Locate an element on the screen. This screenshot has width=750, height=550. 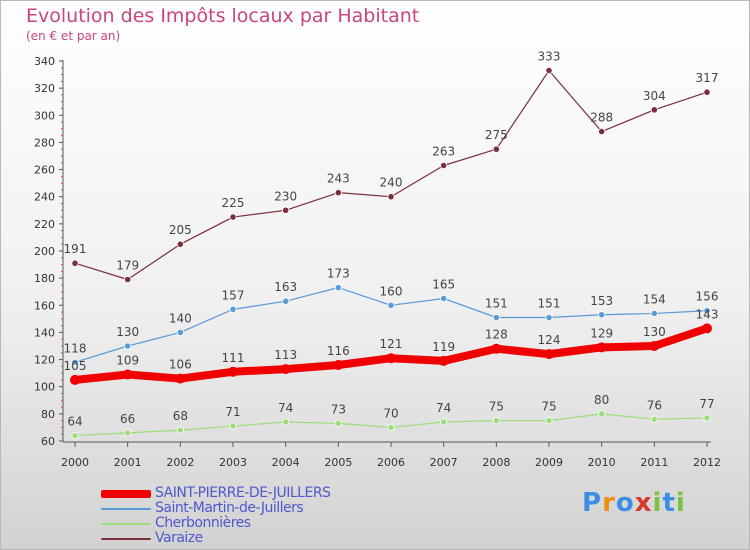
point-varaize-2012 is located at coordinates (707, 92).